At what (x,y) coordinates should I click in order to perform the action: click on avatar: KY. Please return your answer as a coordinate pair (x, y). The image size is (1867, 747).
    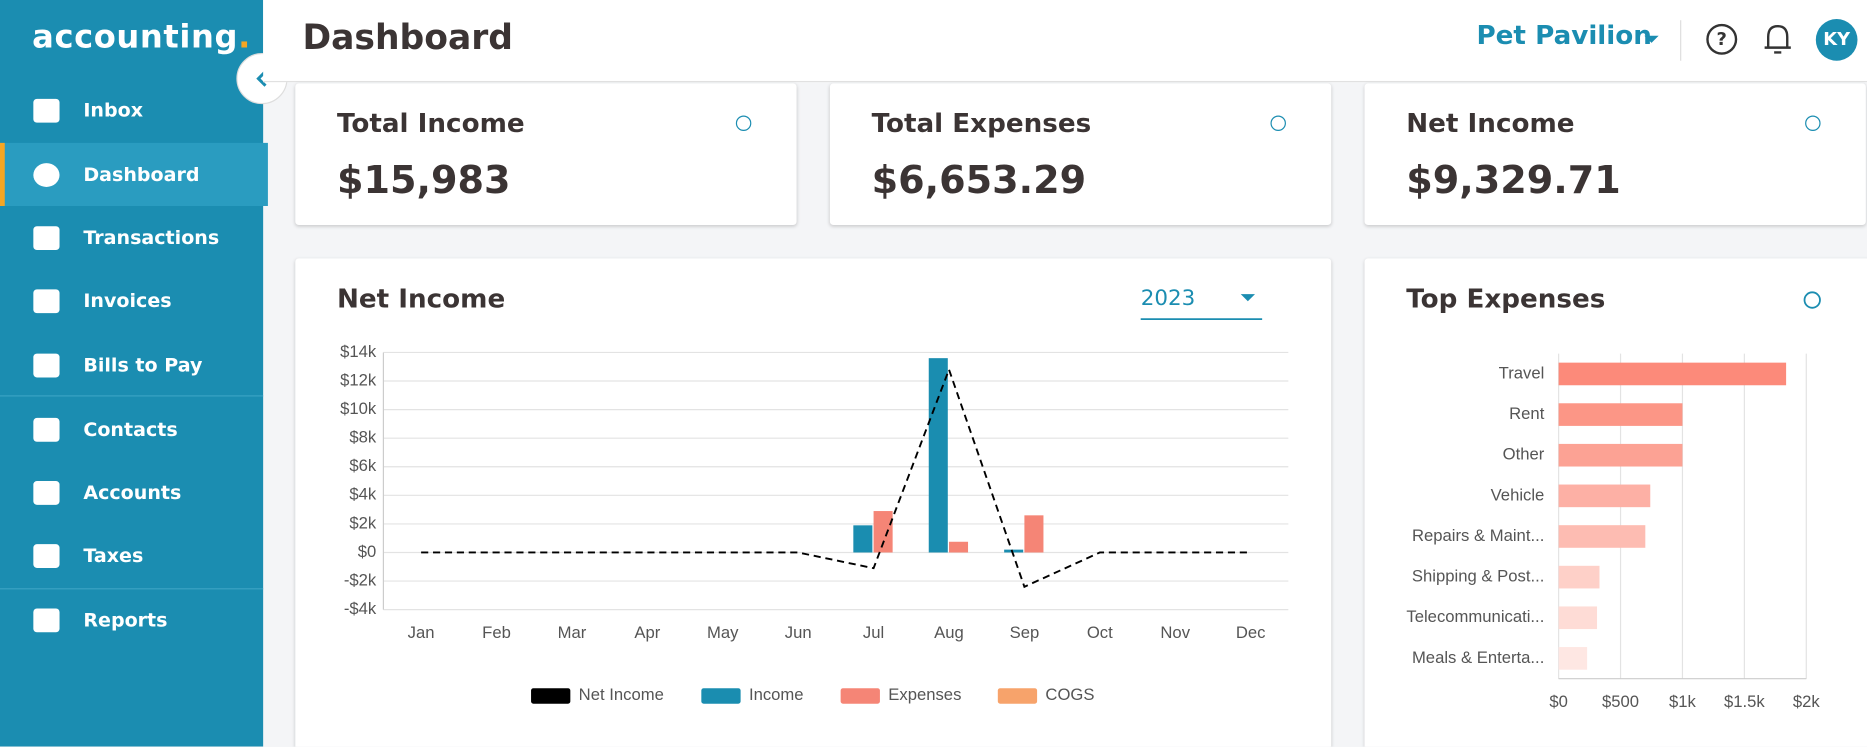
    Looking at the image, I should click on (1836, 40).